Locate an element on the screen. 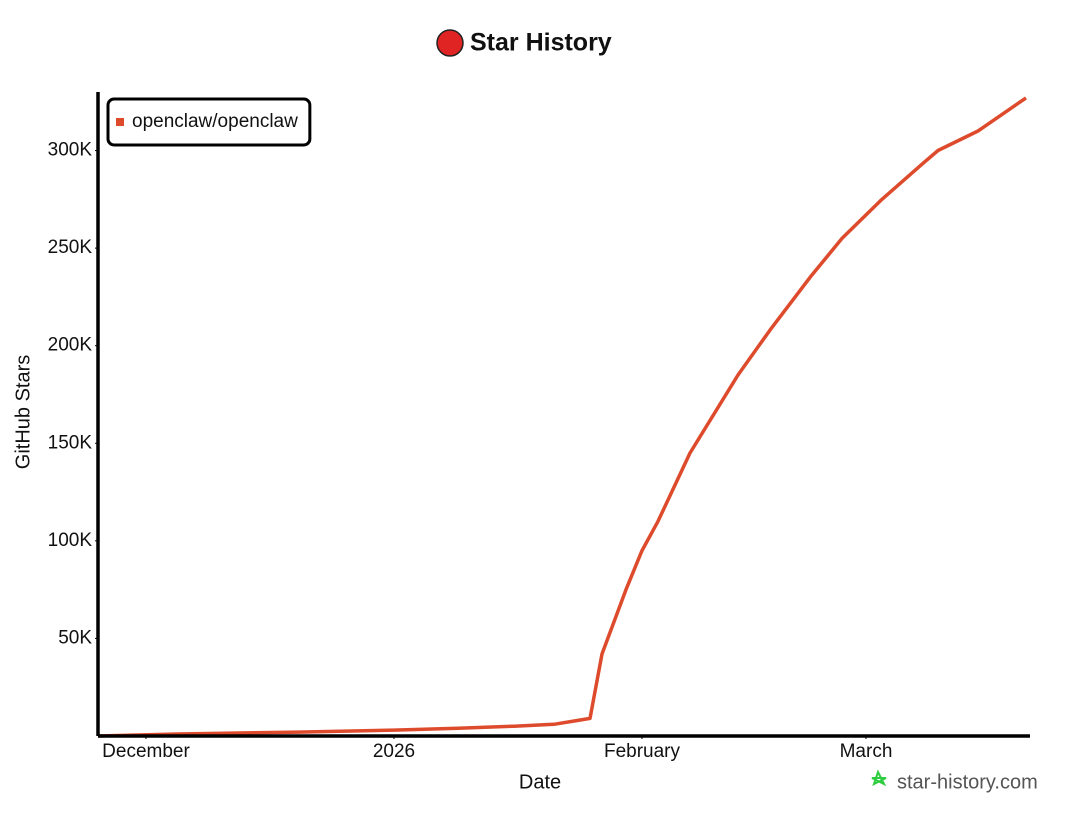 This screenshot has width=1080, height=833. y-tick-label: 250K is located at coordinates (70, 247).